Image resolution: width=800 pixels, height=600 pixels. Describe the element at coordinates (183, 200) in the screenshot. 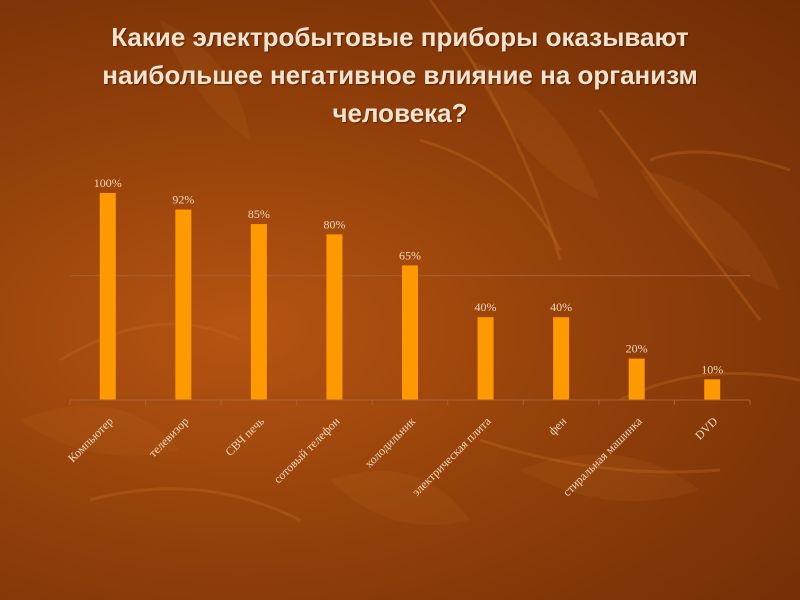

I see `bar-value-label: 92%` at that location.